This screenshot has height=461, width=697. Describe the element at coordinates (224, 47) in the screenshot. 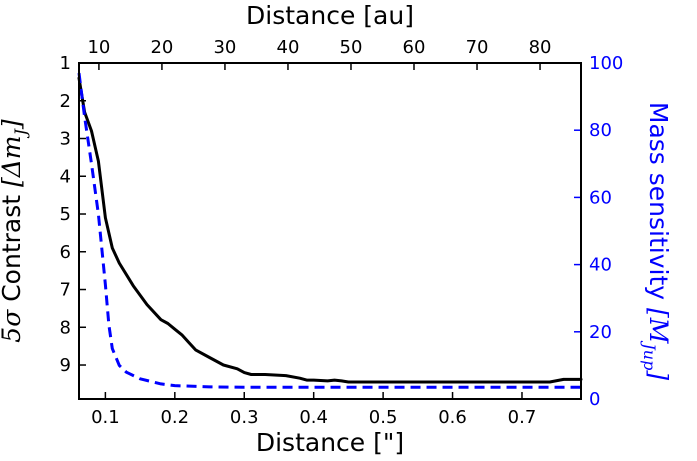

I see `x-top-tick-label: 30` at that location.